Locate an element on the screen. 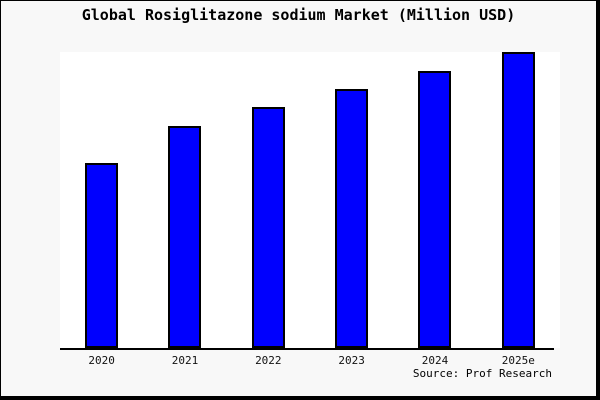 Image resolution: width=600 pixels, height=400 pixels. bar-slot-2020 is located at coordinates (101, 200).